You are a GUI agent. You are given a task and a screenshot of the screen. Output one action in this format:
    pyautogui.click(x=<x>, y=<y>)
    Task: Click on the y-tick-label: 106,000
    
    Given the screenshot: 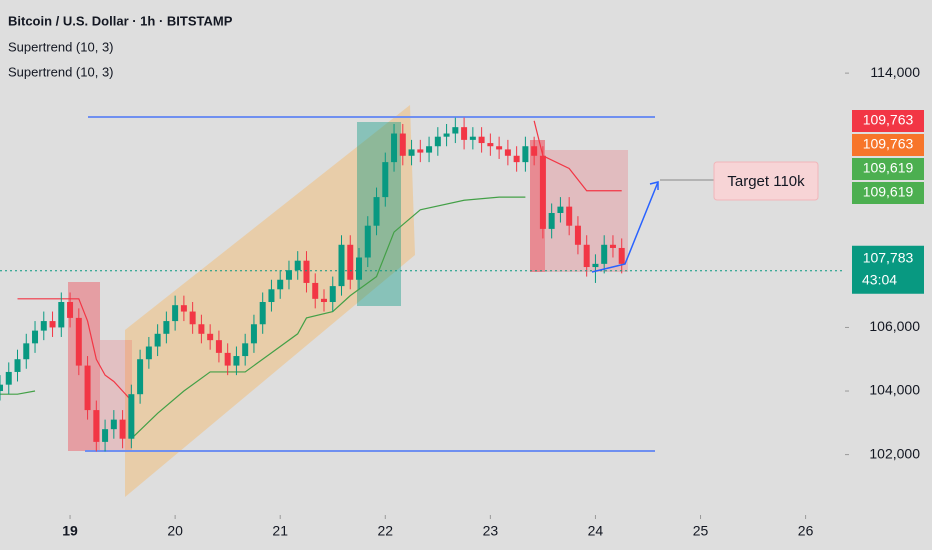 What is the action you would take?
    pyautogui.click(x=894, y=326)
    